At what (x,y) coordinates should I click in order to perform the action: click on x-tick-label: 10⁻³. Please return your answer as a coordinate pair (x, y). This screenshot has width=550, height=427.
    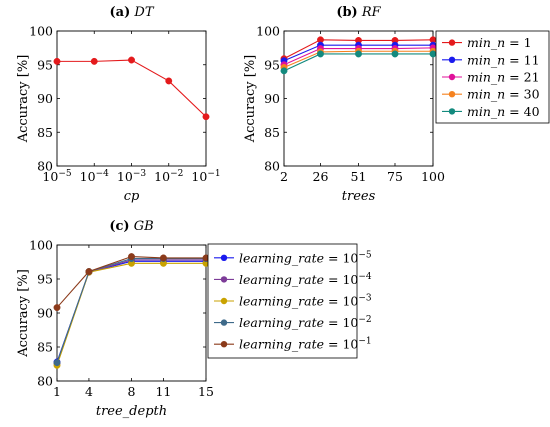
    Looking at the image, I should click on (131, 176).